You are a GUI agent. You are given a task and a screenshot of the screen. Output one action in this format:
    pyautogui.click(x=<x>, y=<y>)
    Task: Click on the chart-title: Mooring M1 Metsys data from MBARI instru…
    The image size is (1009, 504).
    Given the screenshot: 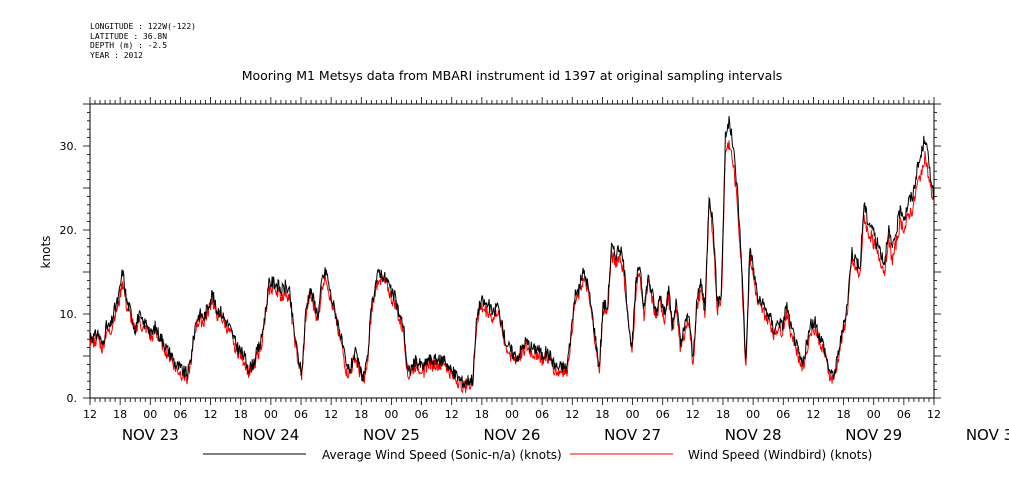 What is the action you would take?
    pyautogui.click(x=512, y=75)
    